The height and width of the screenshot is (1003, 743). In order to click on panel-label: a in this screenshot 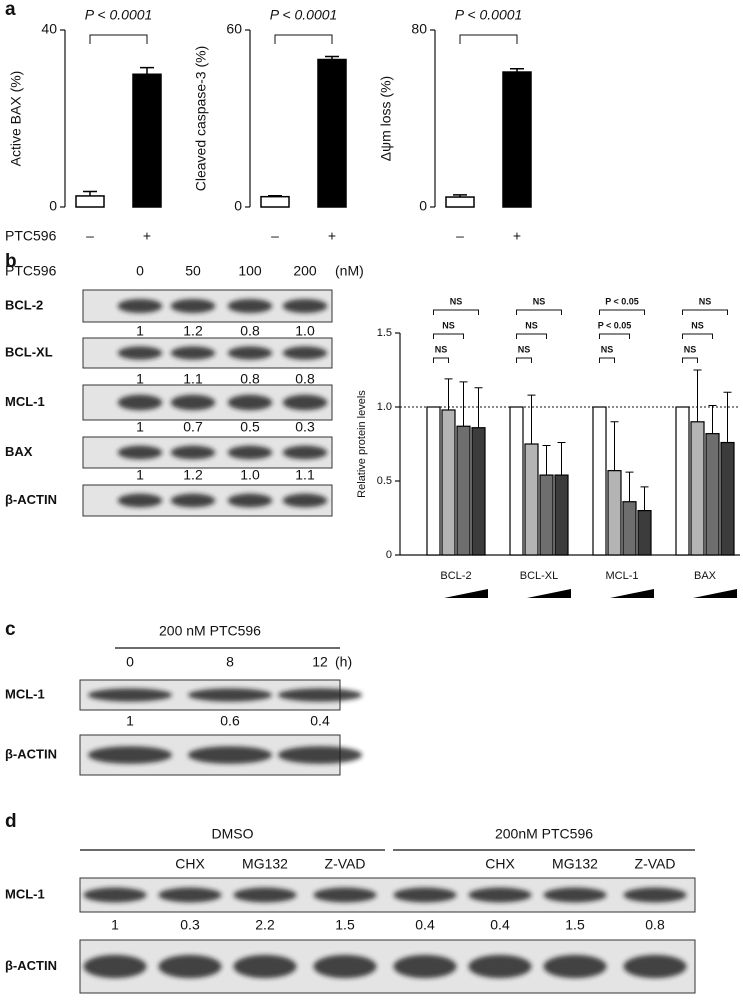, I will do `click(10, 10)`.